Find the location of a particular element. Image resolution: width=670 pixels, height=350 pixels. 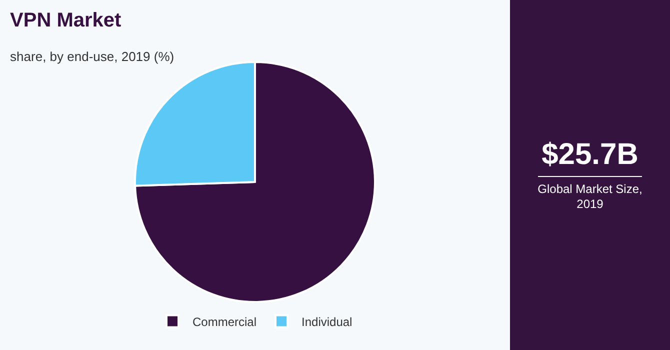

chart-title: VPN Market is located at coordinates (66, 20).